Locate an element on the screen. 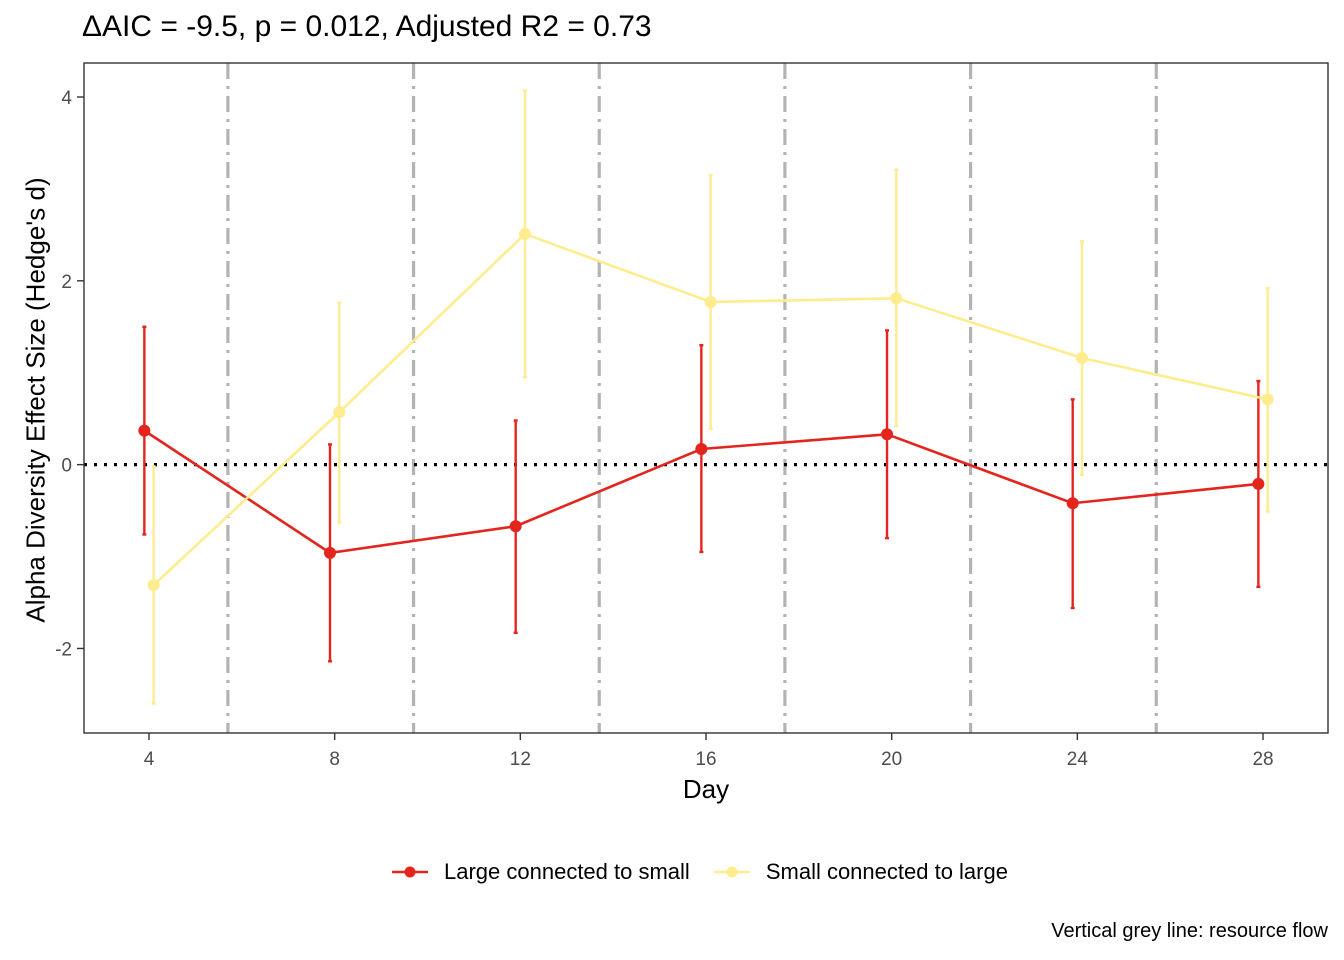 The width and height of the screenshot is (1344, 960). y-tick-label: 4 is located at coordinates (66, 98).